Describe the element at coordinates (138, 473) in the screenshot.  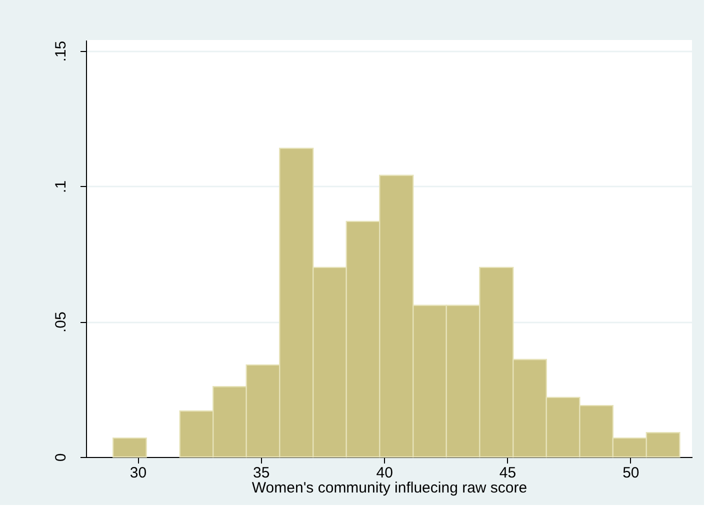
I see `x-tick-label: 30` at that location.